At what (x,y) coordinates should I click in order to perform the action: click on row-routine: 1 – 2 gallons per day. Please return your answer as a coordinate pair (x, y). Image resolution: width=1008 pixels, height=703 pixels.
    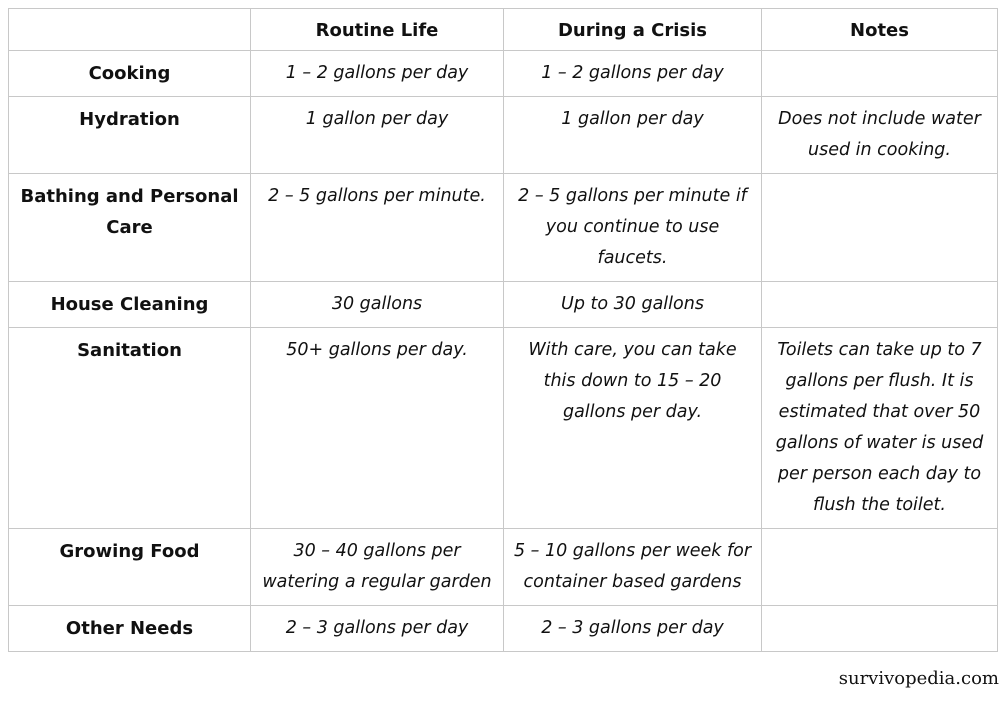
    Looking at the image, I should click on (377, 73).